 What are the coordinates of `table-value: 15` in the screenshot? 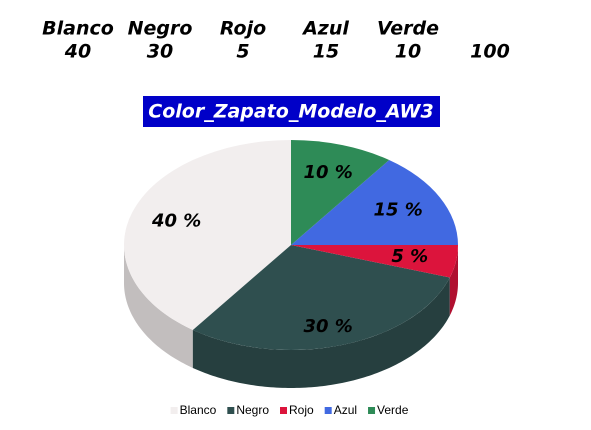 It's located at (326, 52).